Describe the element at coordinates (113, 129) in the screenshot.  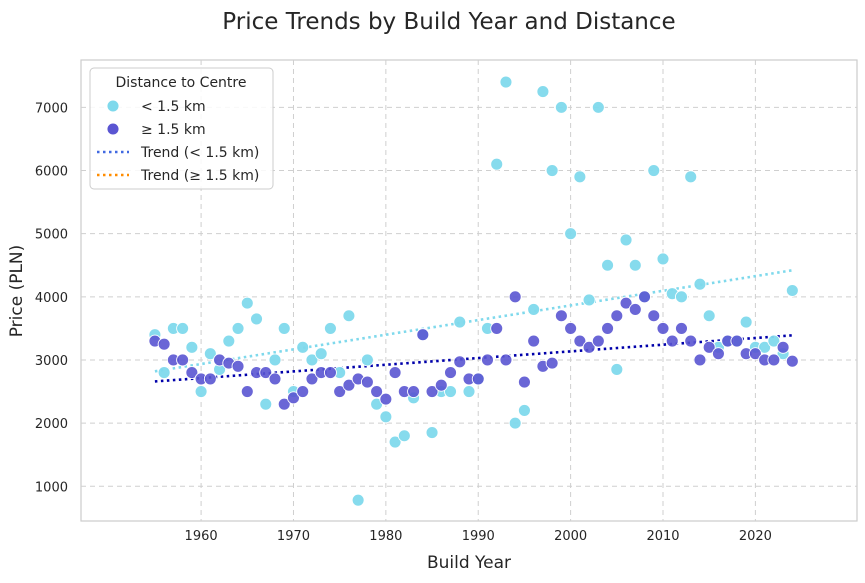
I see `legend-marker` at that location.